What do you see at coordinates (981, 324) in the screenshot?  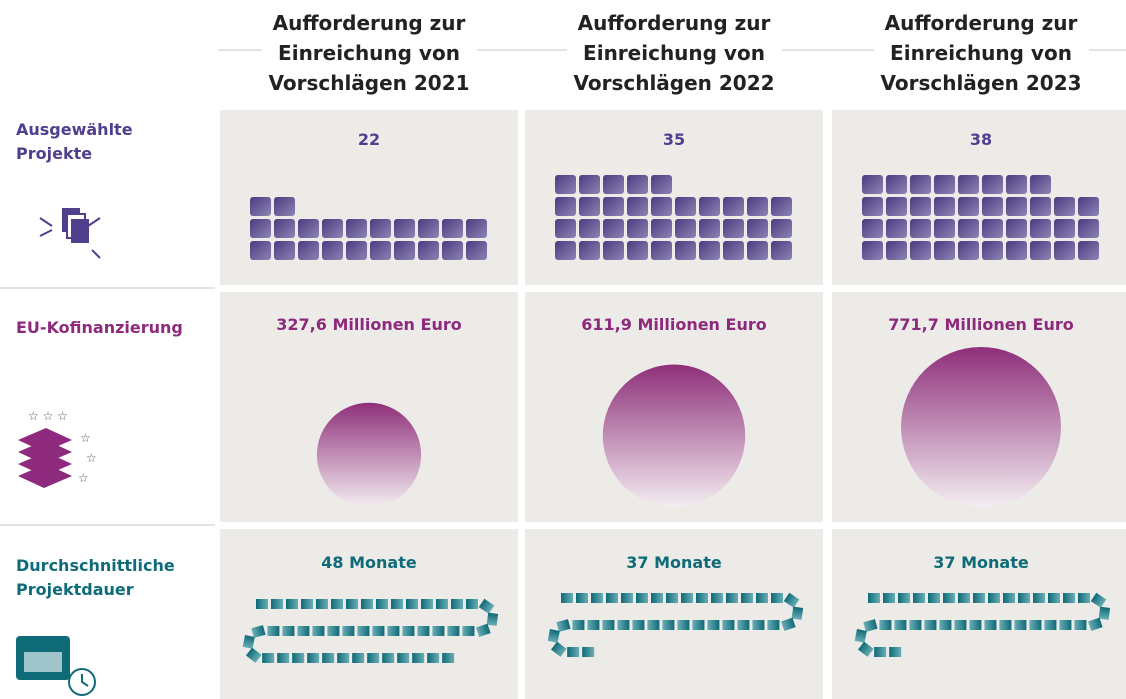 I see `cell-label: 771,7 Millionen Euro` at bounding box center [981, 324].